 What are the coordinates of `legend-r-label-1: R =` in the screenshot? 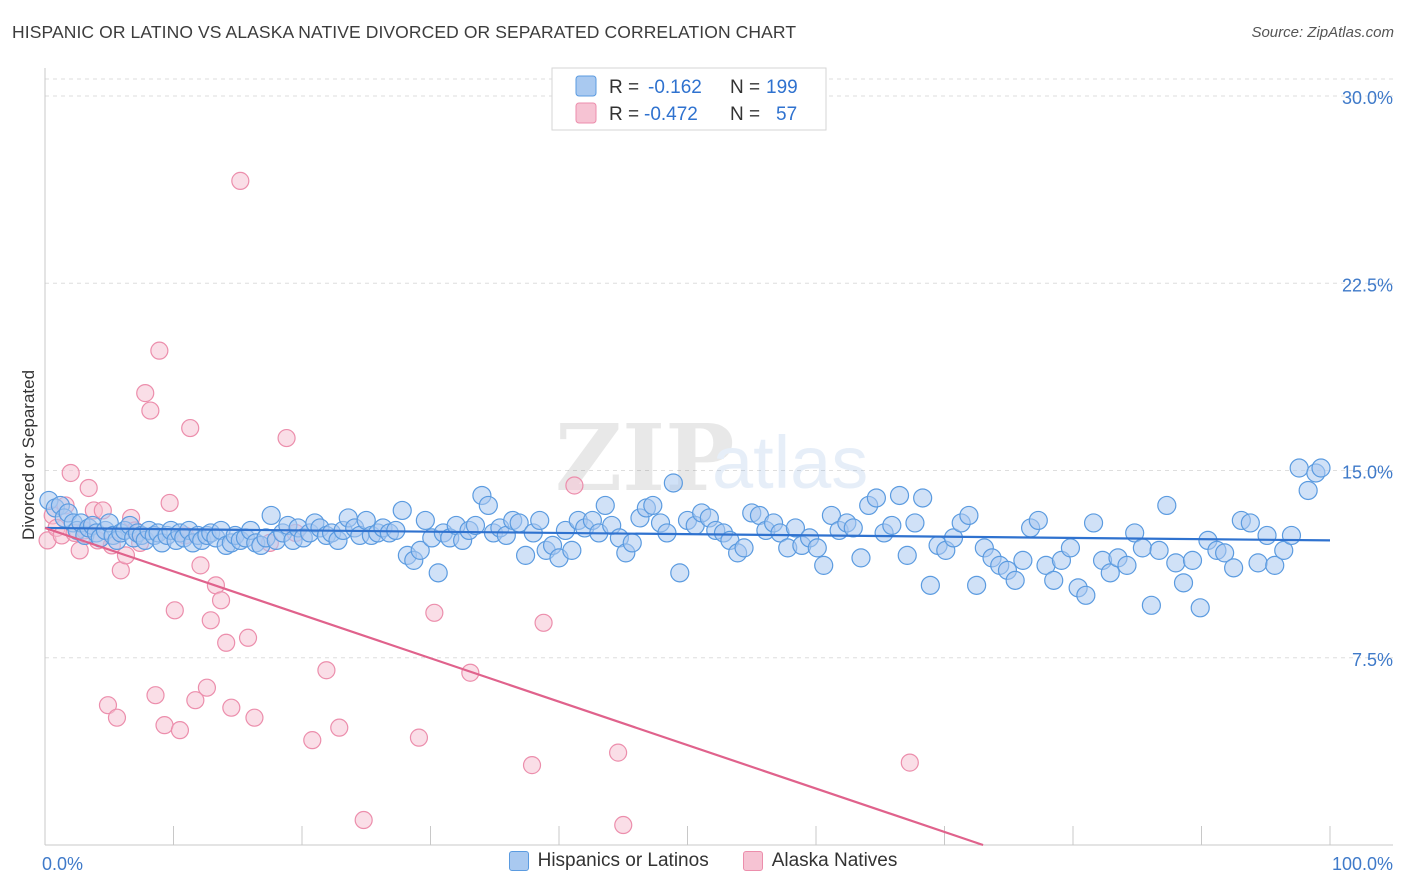 It's located at (624, 87).